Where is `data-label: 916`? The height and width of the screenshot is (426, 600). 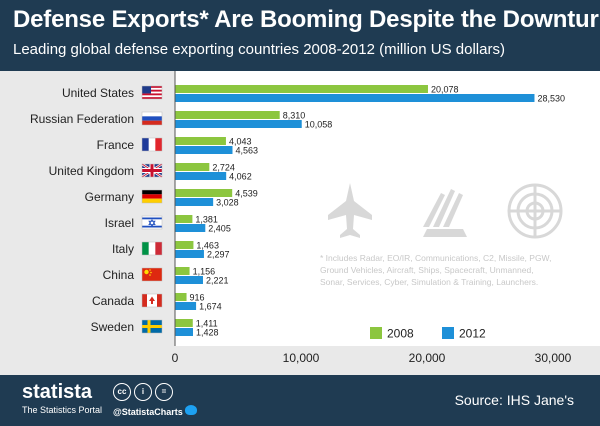 data-label: 916 is located at coordinates (197, 298).